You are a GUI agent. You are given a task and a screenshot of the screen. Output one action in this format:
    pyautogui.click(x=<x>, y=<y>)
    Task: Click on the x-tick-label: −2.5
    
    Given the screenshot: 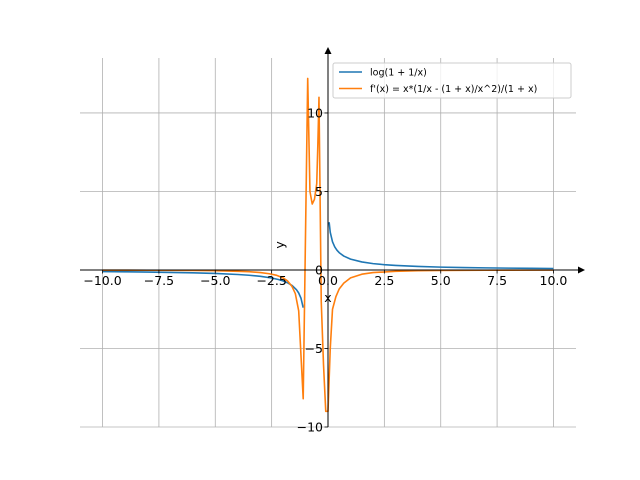 What is the action you would take?
    pyautogui.click(x=271, y=280)
    